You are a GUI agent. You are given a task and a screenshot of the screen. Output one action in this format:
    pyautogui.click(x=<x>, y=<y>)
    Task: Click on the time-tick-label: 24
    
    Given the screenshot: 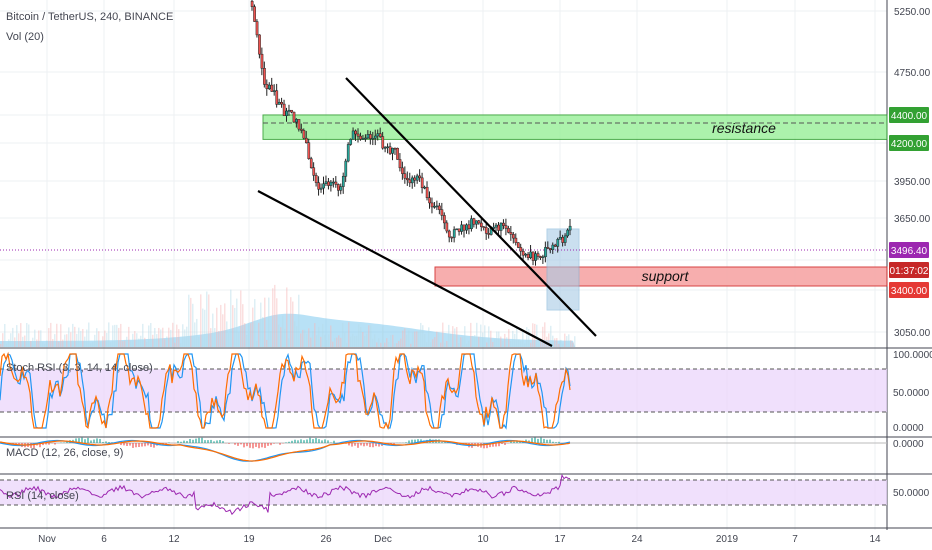 What is the action you would take?
    pyautogui.click(x=637, y=539)
    